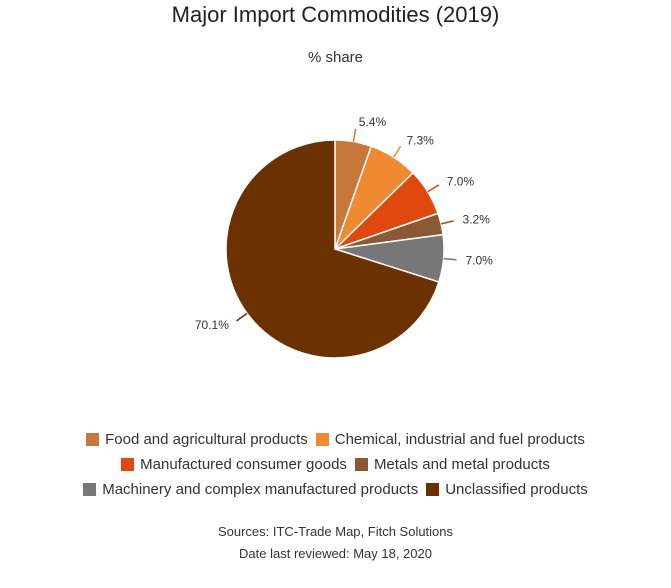 This screenshot has height=588, width=671. I want to click on legend-item: Chemical, industrial and fuel products, so click(450, 439).